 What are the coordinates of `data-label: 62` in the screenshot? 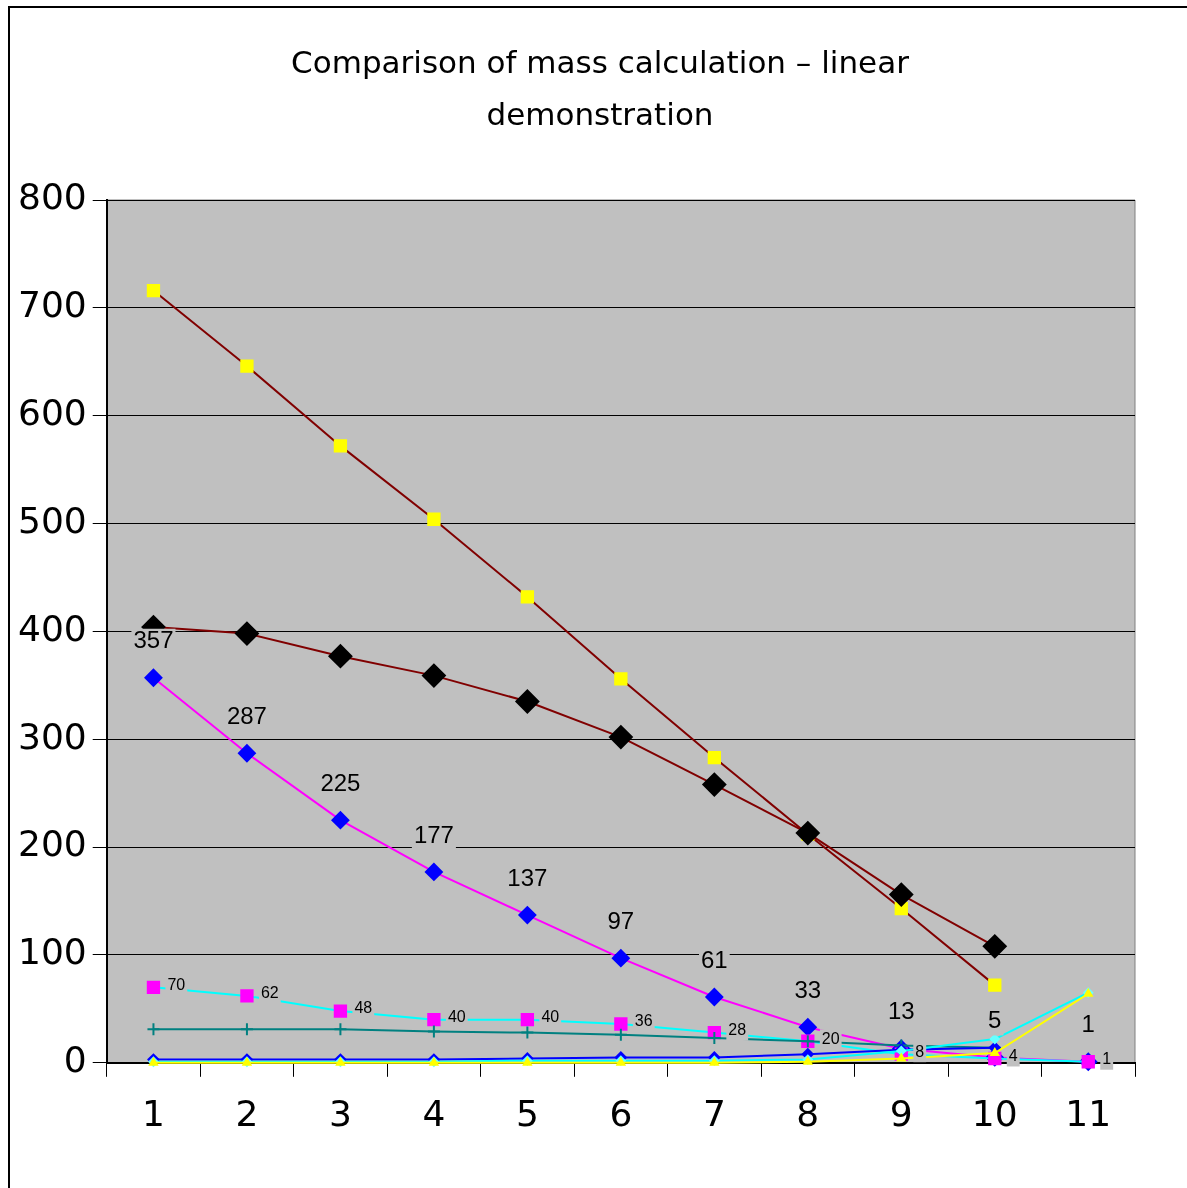 It's located at (269, 993).